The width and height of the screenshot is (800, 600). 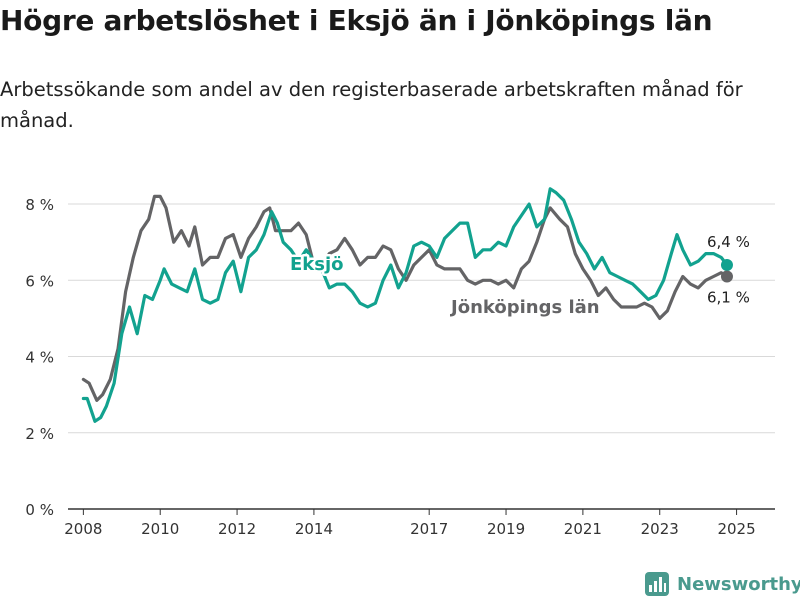 What do you see at coordinates (524, 307) in the screenshot?
I see `series-label: Jönköpings län` at bounding box center [524, 307].